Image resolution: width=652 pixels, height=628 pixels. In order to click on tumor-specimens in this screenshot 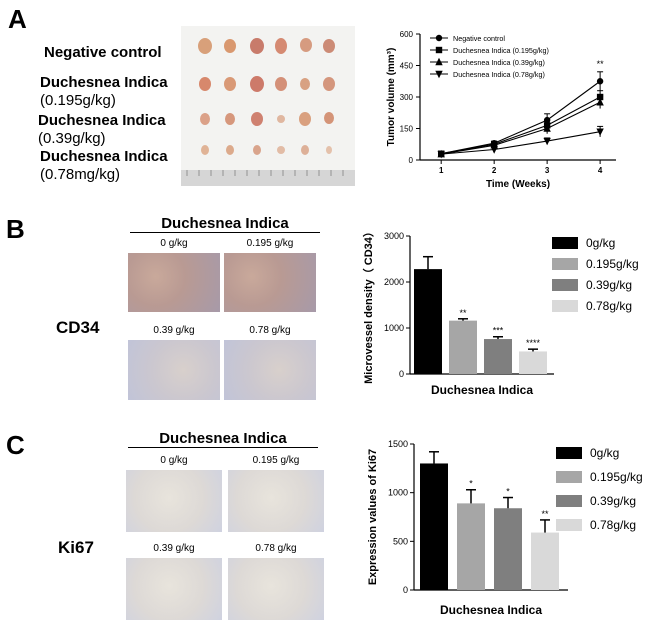, I will do `click(266, 96)`.